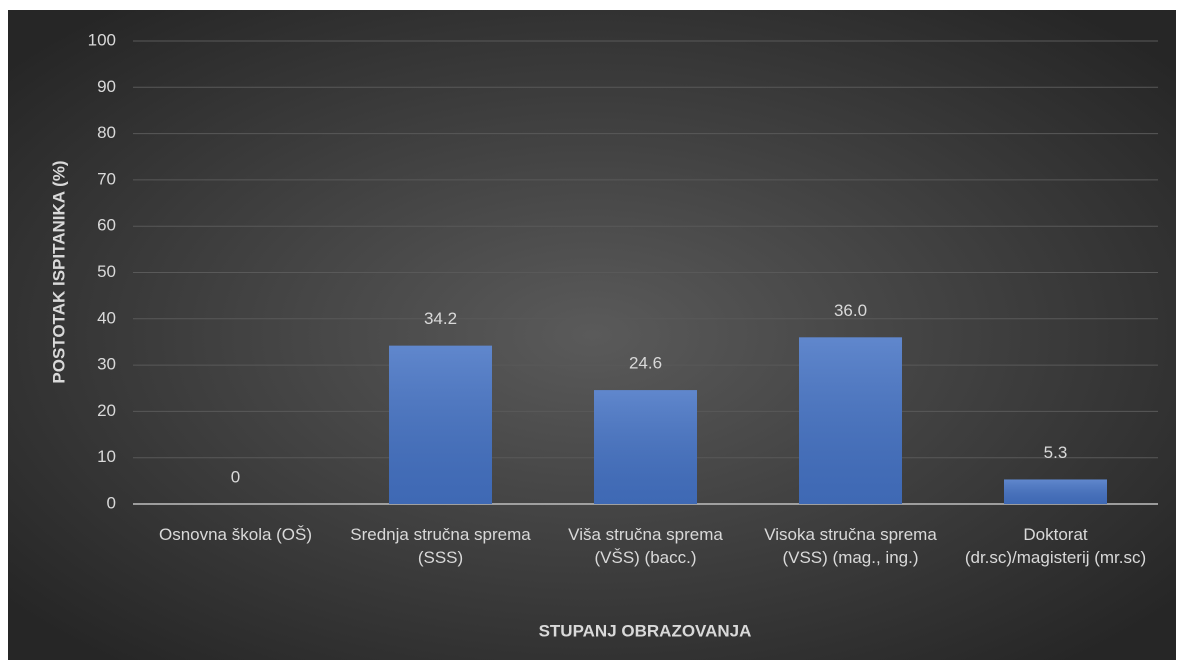 This screenshot has width=1184, height=671. I want to click on x-tick-label: Viša stručna sprema (VŠS) (bacc.), so click(645, 546).